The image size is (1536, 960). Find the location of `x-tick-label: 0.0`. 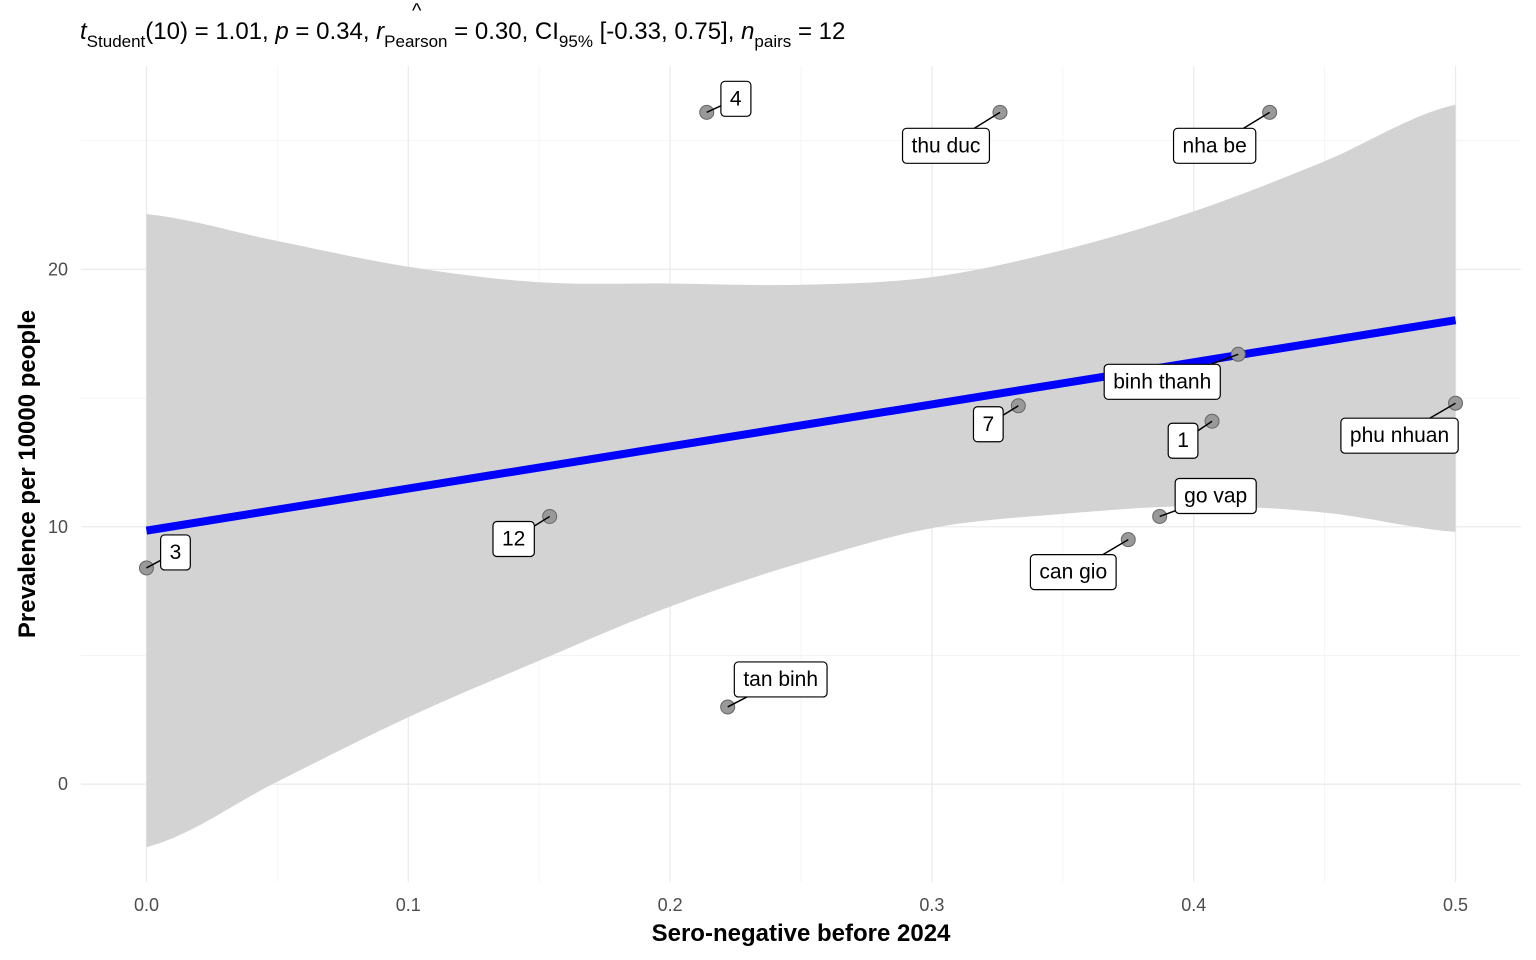

x-tick-label: 0.0 is located at coordinates (146, 905).